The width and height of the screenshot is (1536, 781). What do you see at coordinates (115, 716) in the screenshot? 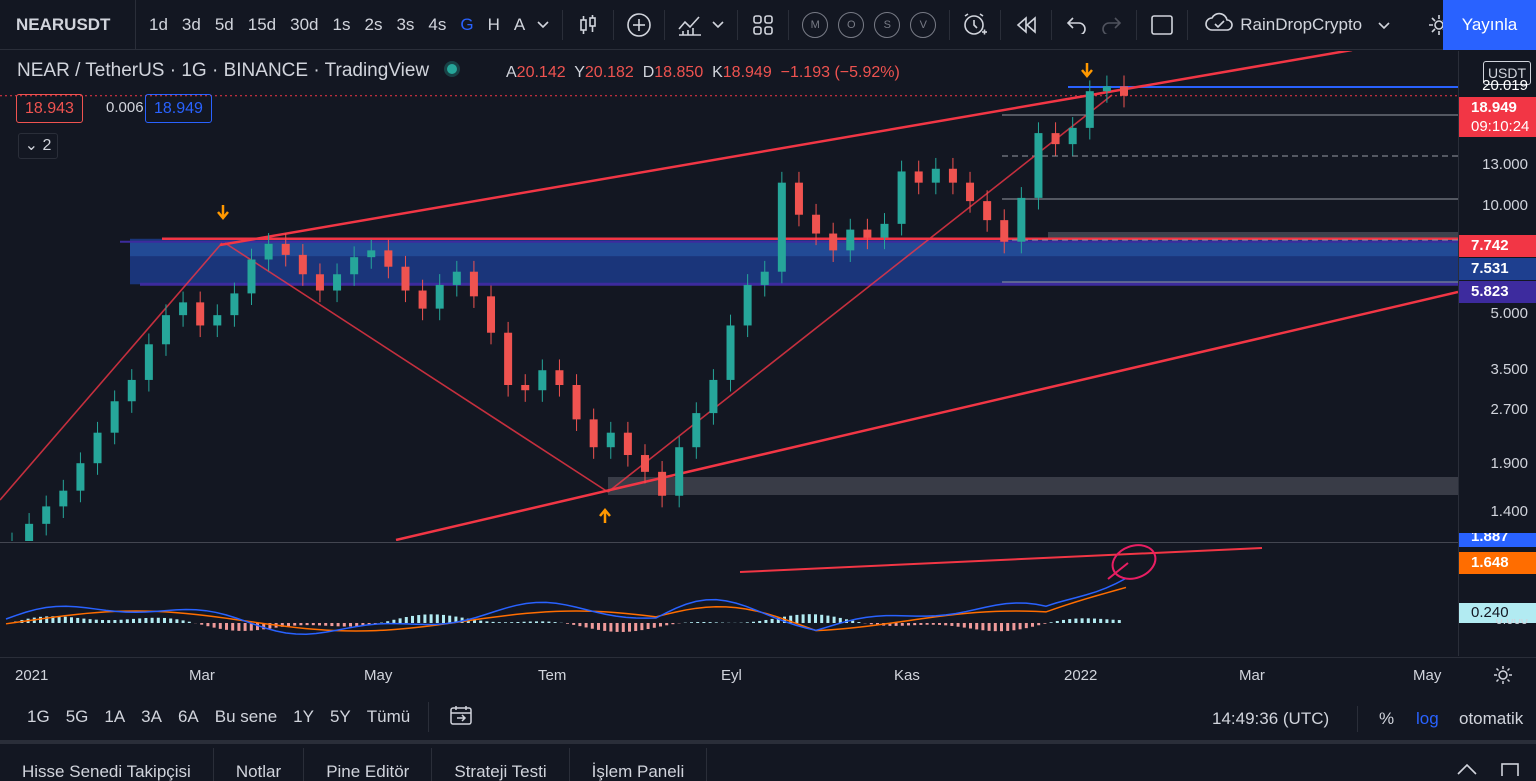
I see `range-2-button: 1A` at bounding box center [115, 716].